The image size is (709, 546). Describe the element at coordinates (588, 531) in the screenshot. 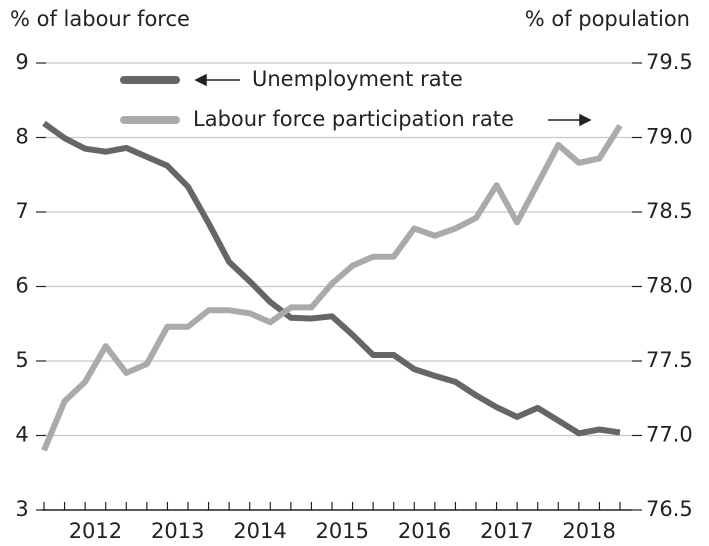

I see `x-tick-label: 2018` at that location.